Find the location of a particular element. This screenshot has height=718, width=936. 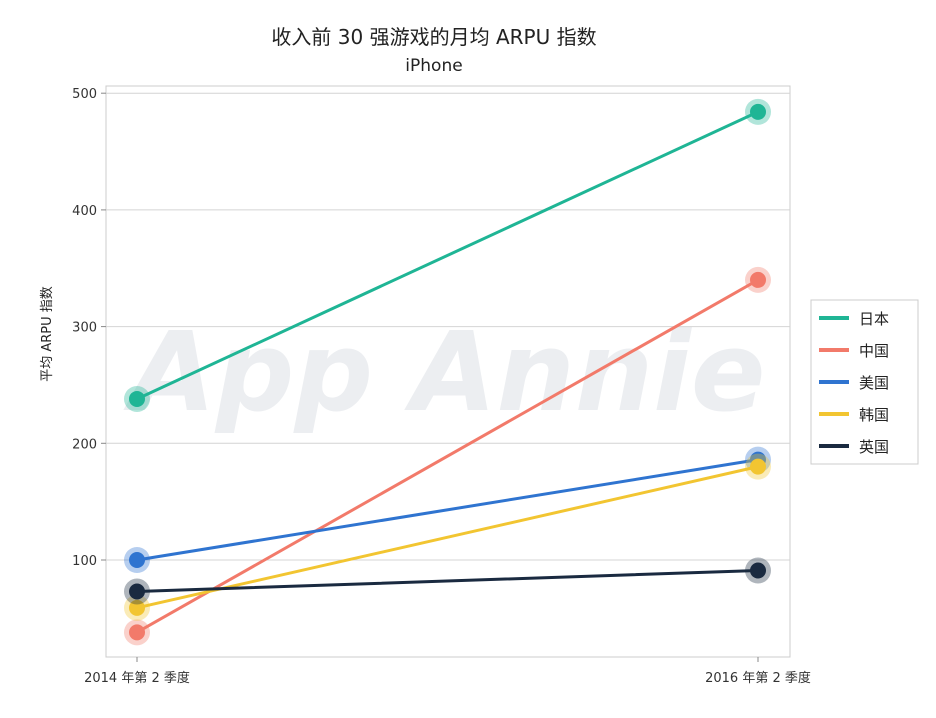

y-axis-label: 平均 ARPU 指数 is located at coordinates (47, 334).